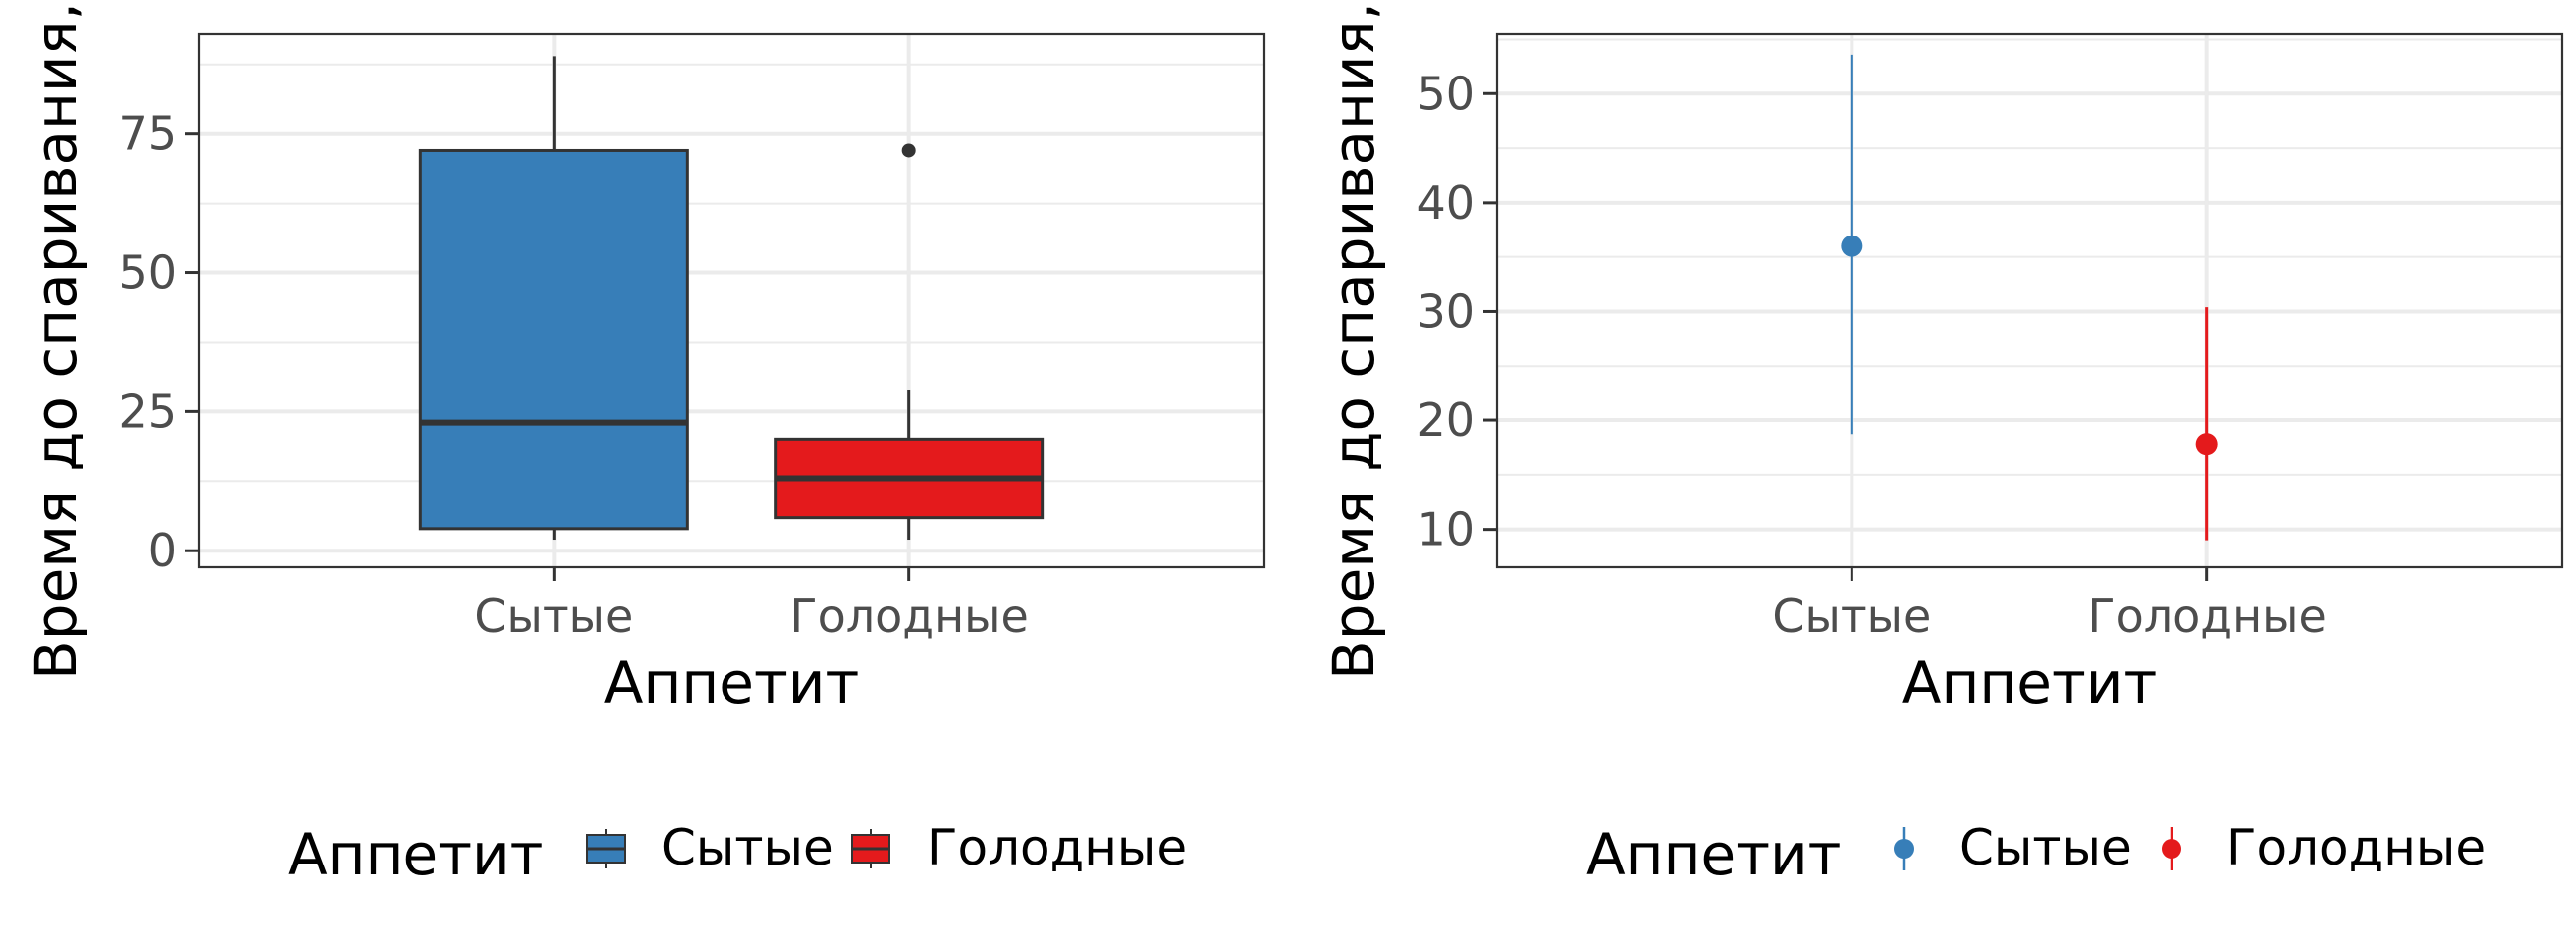 The width and height of the screenshot is (2576, 944). I want to click on boxplot-y-tick-label: 75, so click(147, 134).